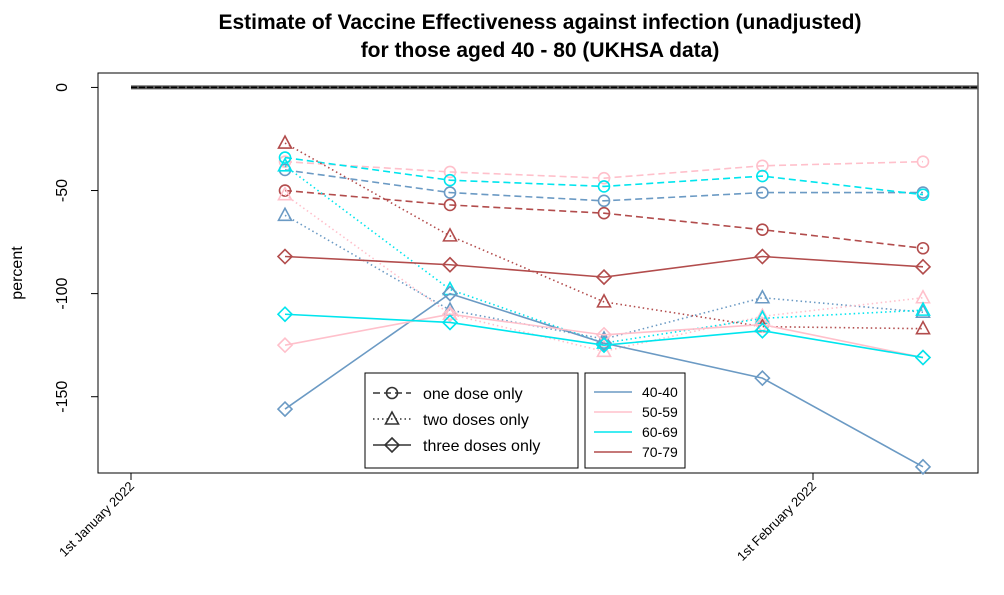 The height and width of the screenshot is (595, 1004). What do you see at coordinates (62, 294) in the screenshot?
I see `y-tick-label: -100` at bounding box center [62, 294].